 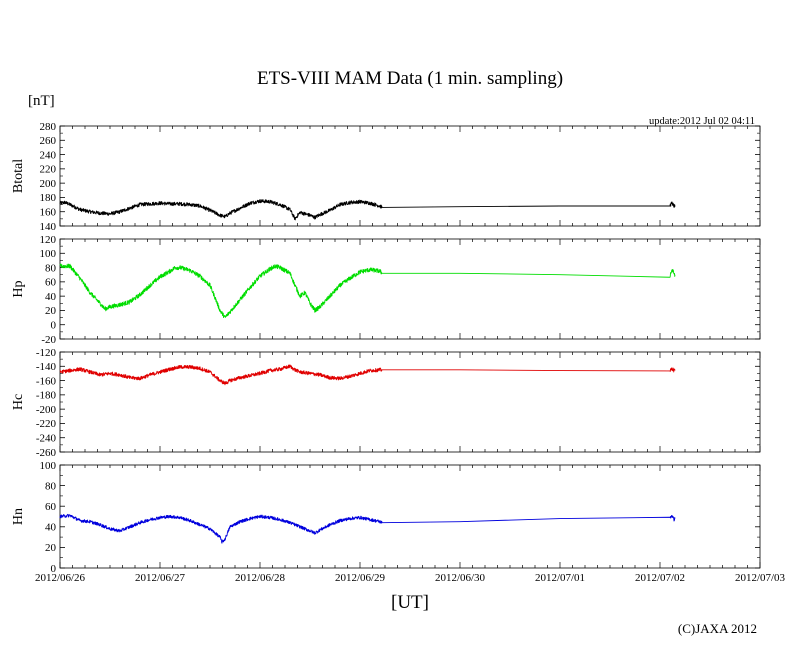 I want to click on y-tick-label: 120, so click(x=48, y=240).